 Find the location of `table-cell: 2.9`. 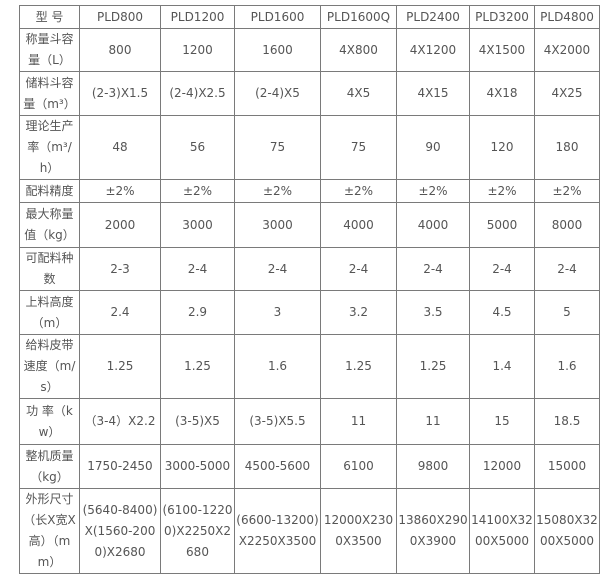

table-cell: 2.9 is located at coordinates (197, 312).